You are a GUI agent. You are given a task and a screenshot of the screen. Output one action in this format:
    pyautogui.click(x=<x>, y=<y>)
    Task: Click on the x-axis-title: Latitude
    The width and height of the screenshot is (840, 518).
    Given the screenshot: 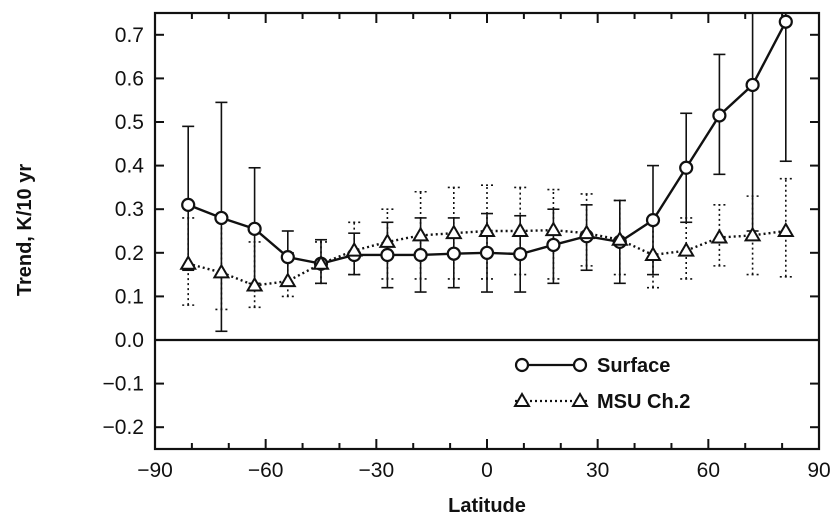 What is the action you would take?
    pyautogui.click(x=487, y=506)
    